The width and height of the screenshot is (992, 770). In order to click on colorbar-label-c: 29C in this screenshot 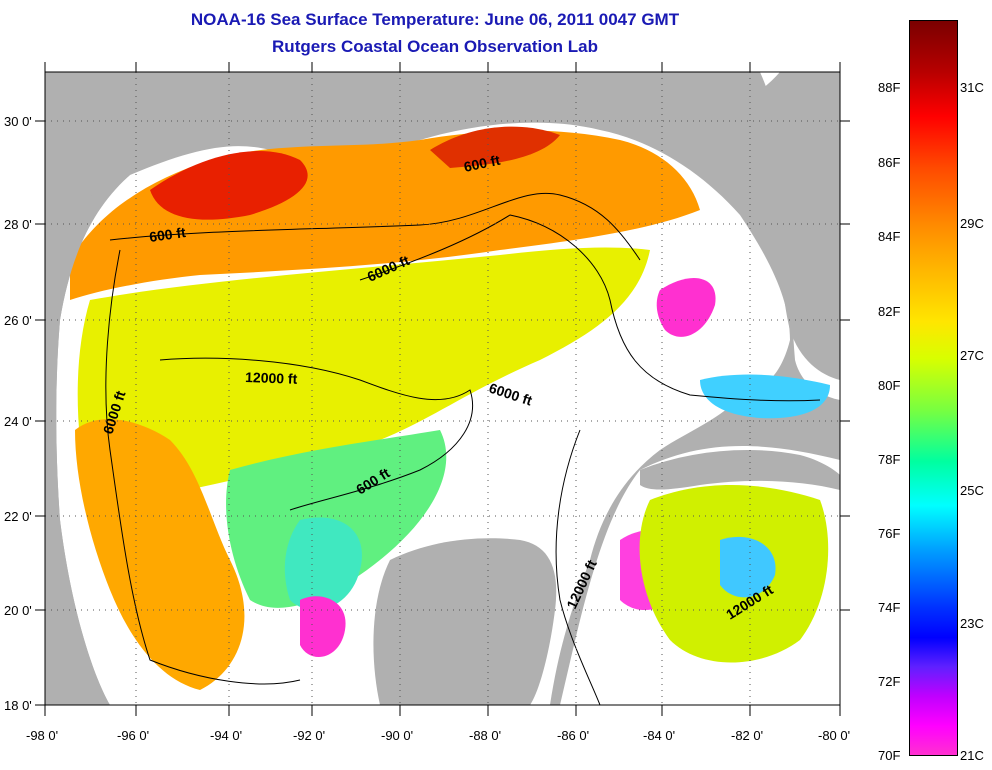, I will do `click(972, 223)`.